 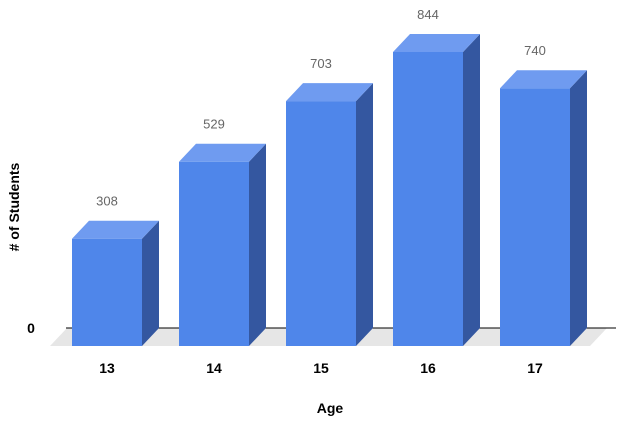 What do you see at coordinates (214, 124) in the screenshot?
I see `data-label-14: 529` at bounding box center [214, 124].